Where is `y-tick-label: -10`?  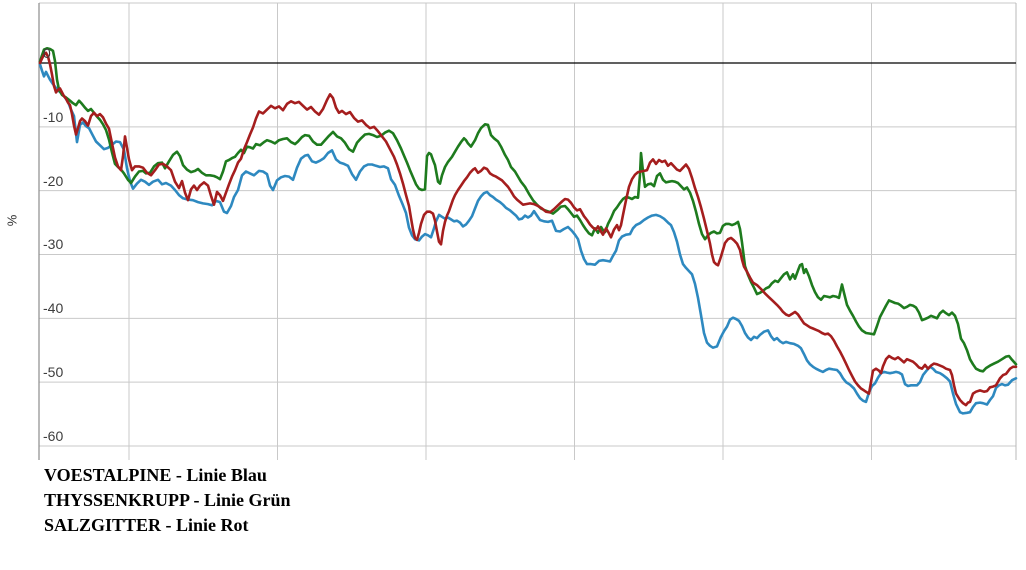
y-tick-label: -10 is located at coordinates (53, 116).